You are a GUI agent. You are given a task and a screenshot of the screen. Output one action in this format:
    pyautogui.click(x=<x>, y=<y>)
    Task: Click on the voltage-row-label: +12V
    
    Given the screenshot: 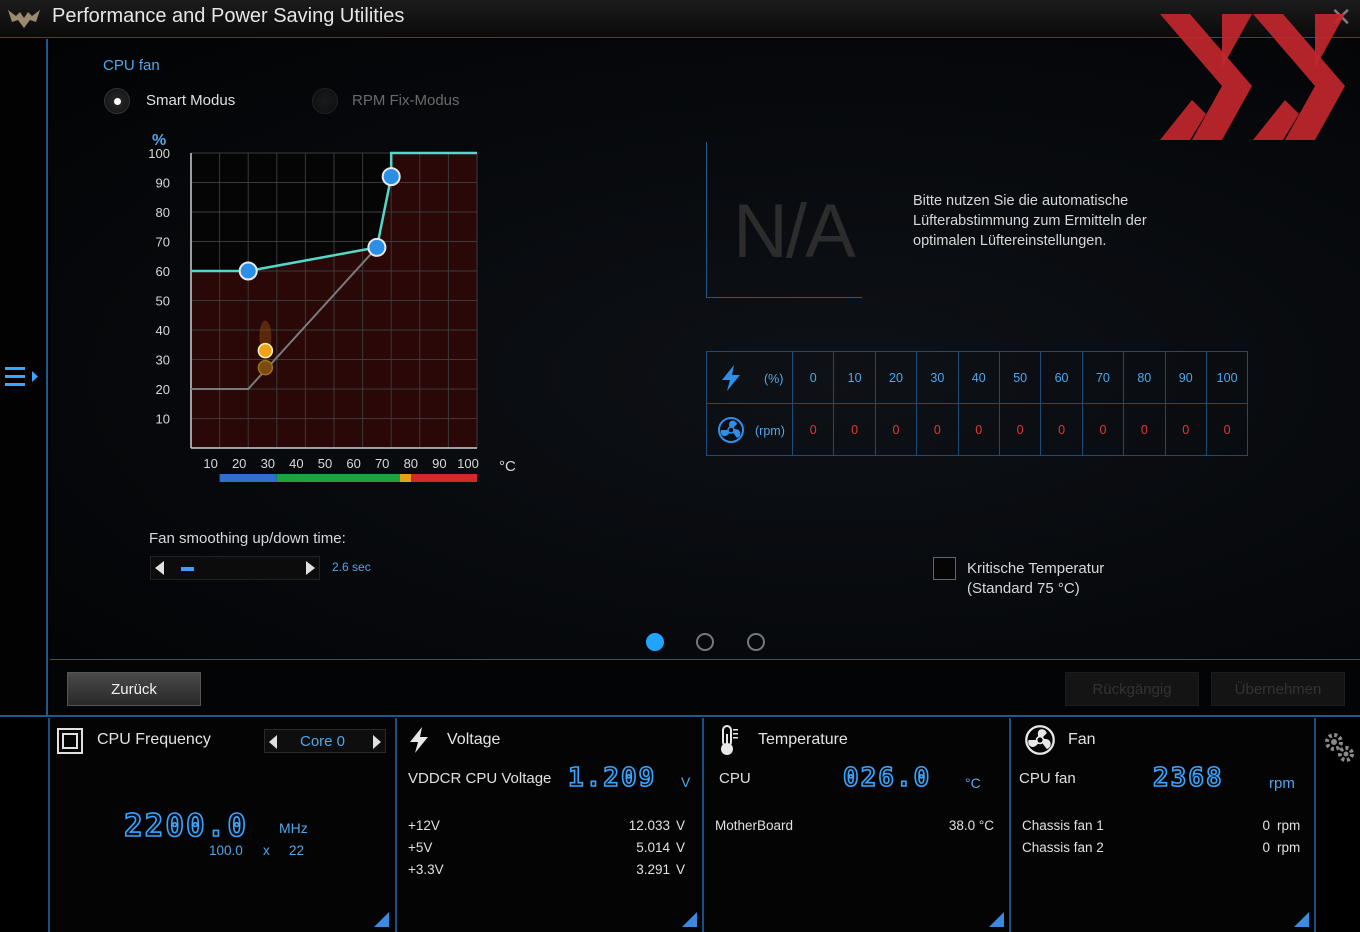 What is the action you would take?
    pyautogui.click(x=424, y=825)
    